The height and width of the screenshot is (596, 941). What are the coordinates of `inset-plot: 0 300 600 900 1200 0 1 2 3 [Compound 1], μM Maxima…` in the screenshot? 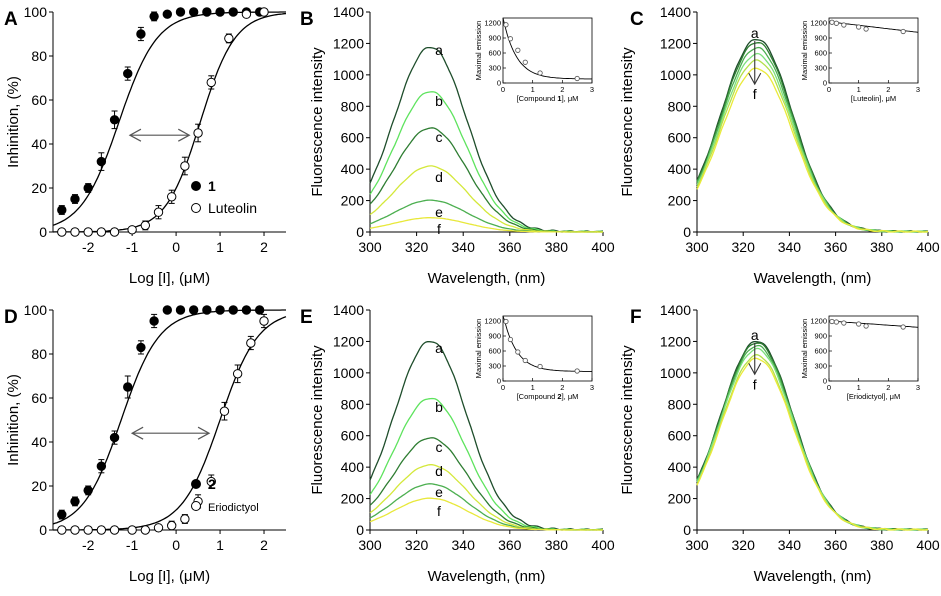 It's located at (534, 60).